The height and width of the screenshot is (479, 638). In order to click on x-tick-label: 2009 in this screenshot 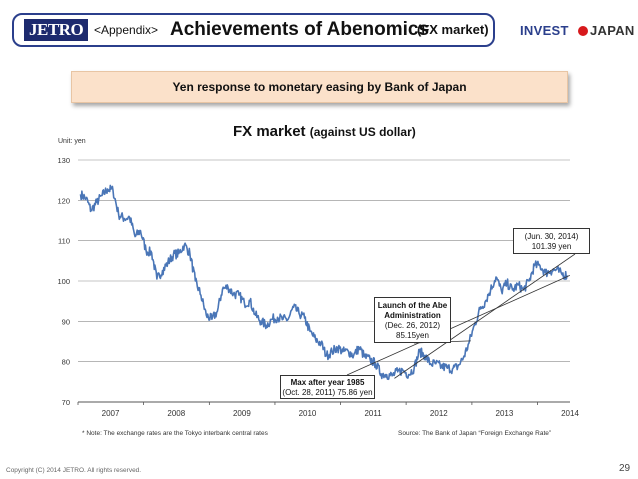, I will do `click(242, 413)`.